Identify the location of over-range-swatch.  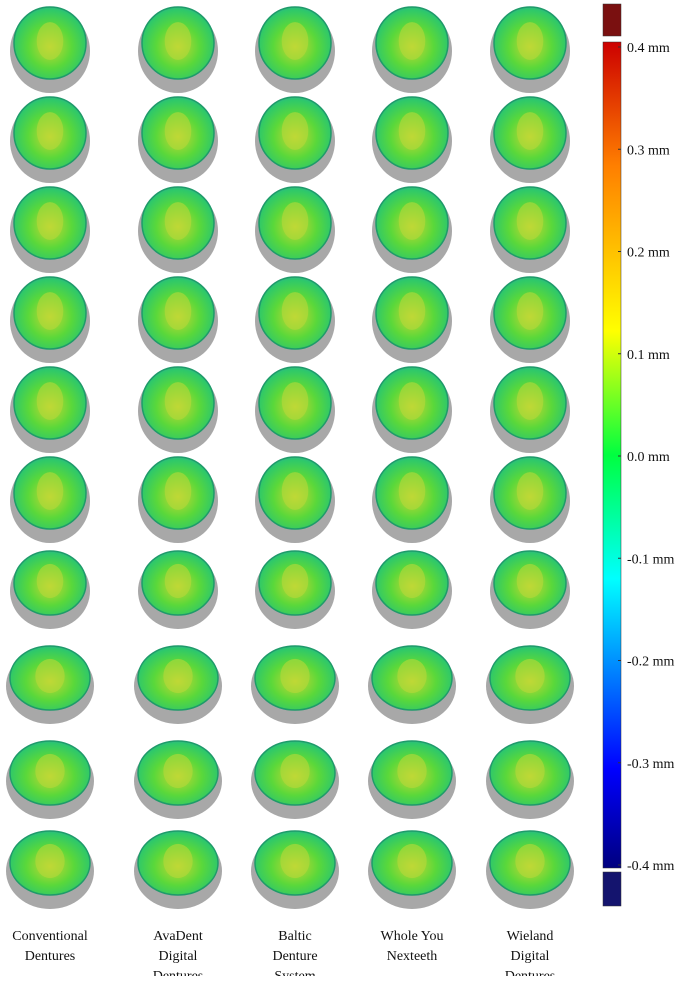
(612, 20).